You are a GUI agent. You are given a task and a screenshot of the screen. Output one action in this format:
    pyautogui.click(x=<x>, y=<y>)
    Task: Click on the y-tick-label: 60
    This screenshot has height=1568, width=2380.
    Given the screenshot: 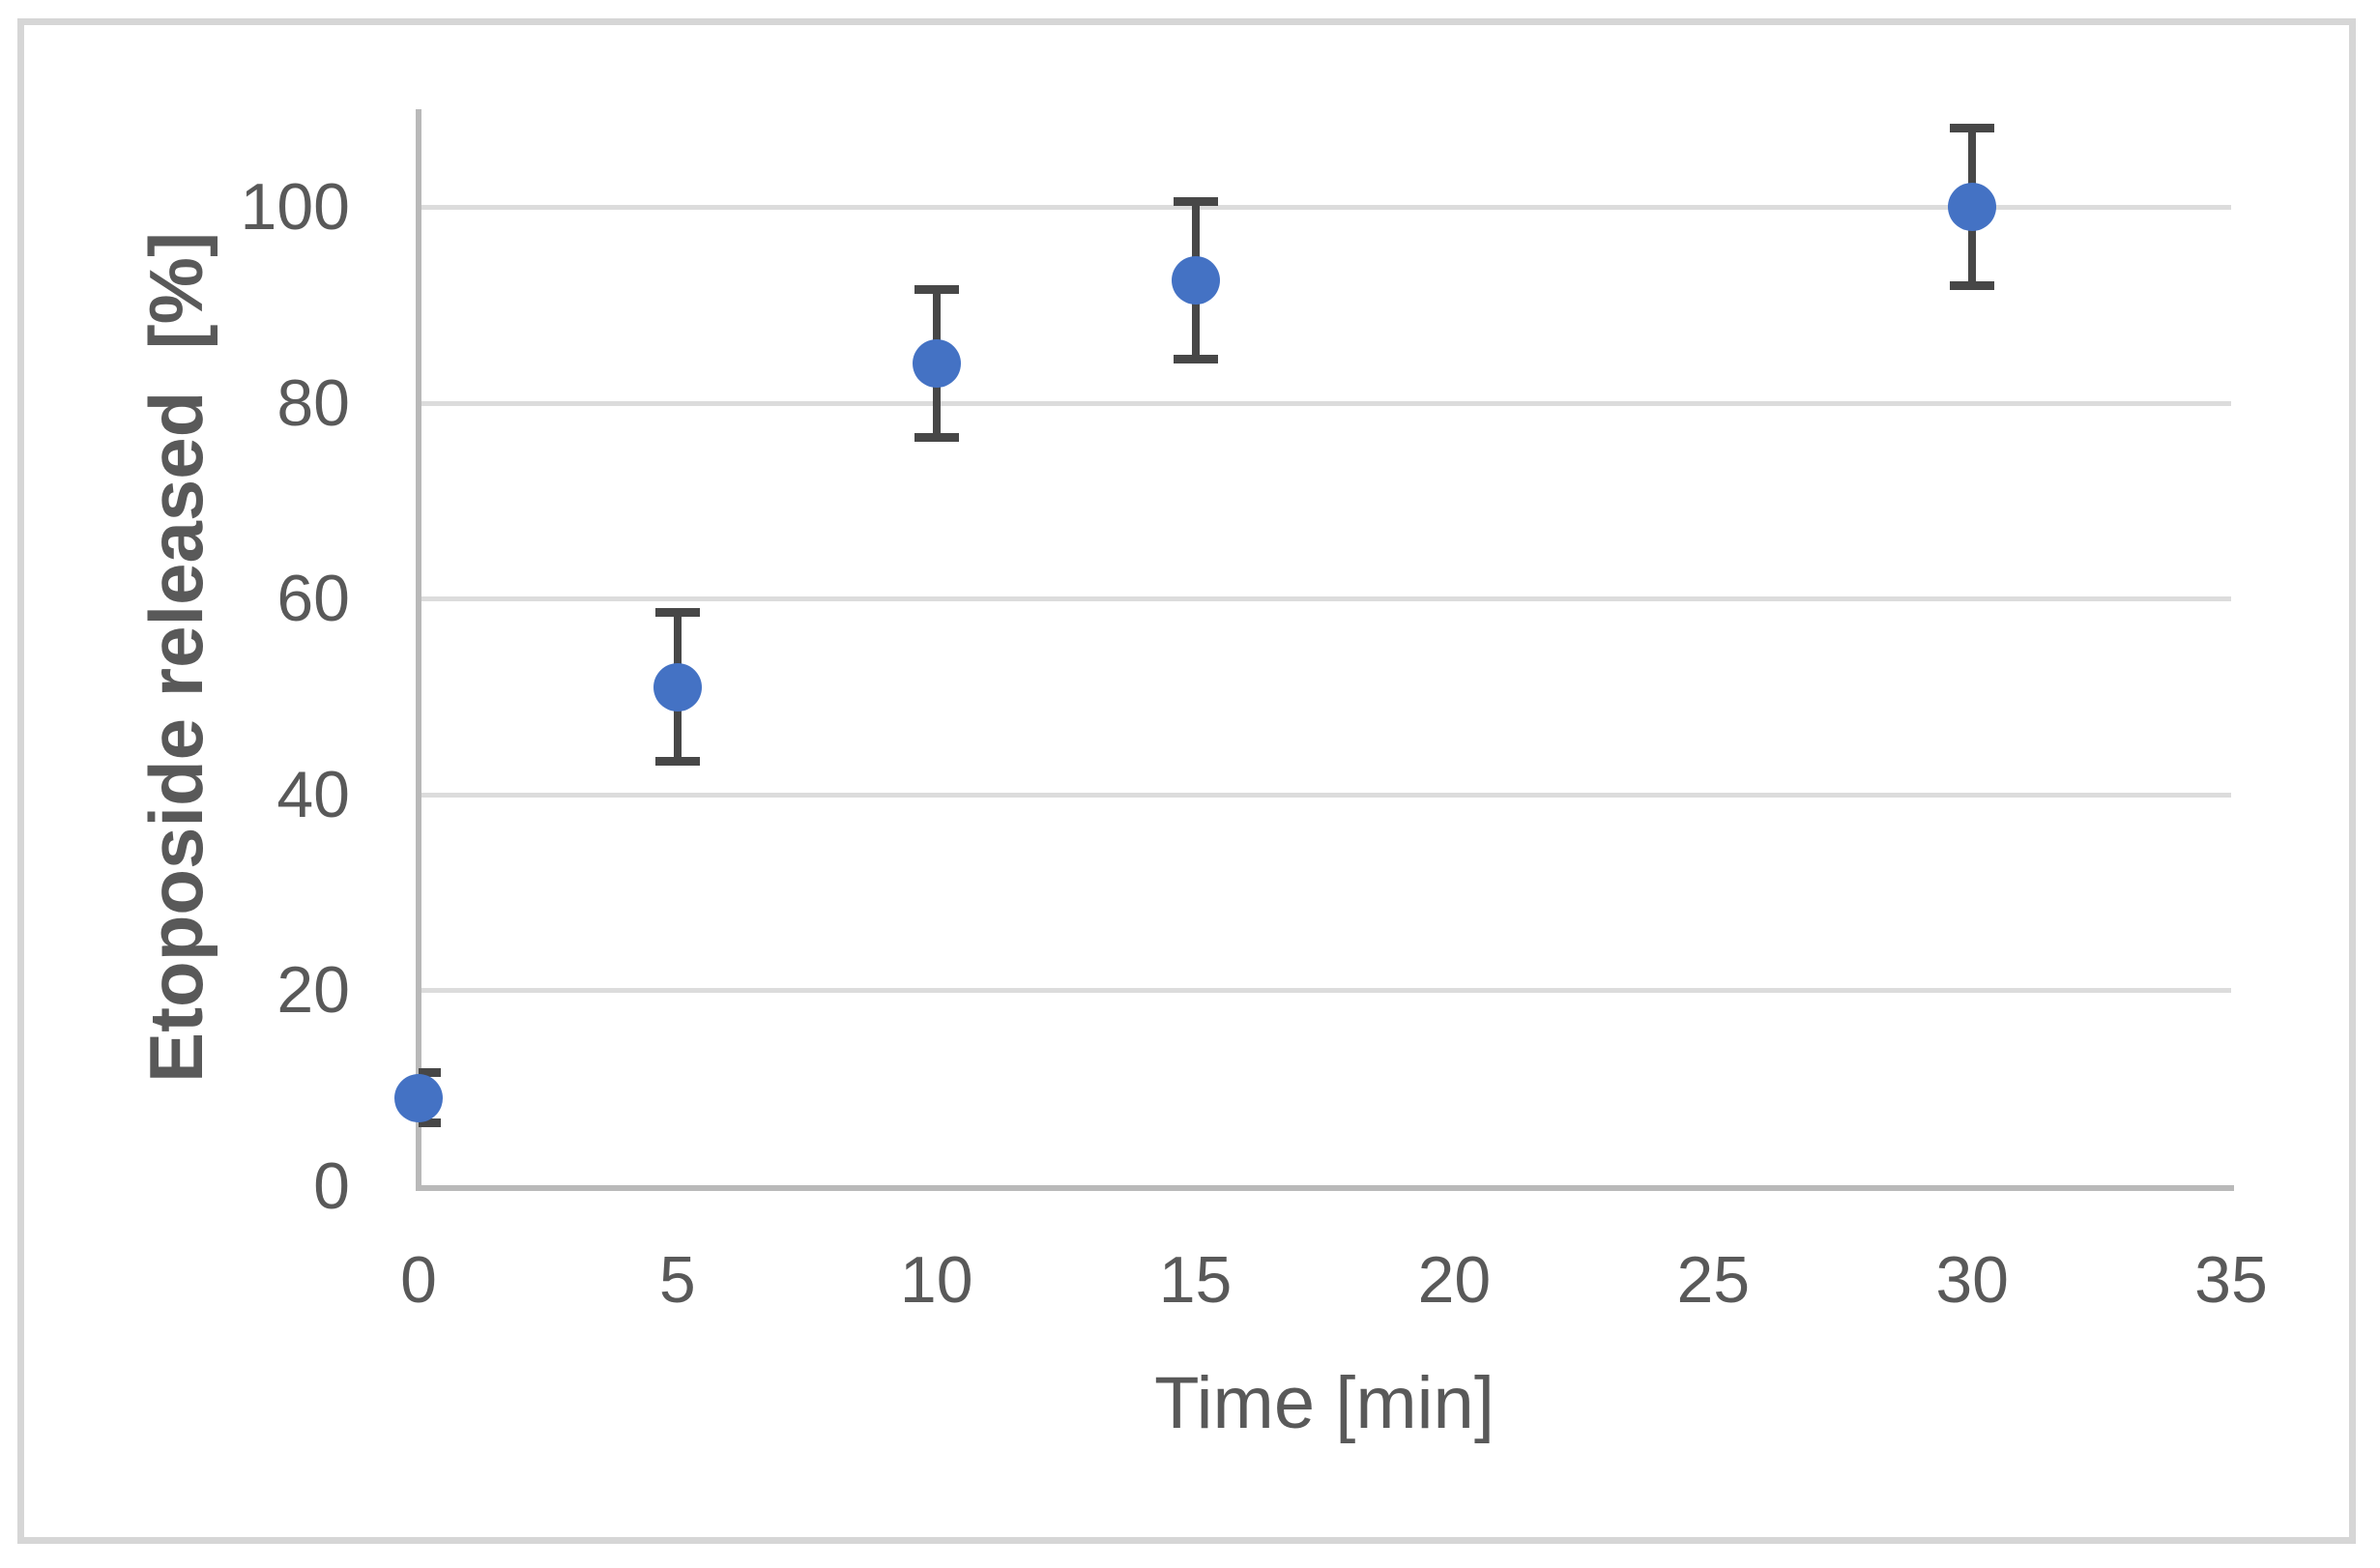 What is the action you would take?
    pyautogui.click(x=313, y=599)
    